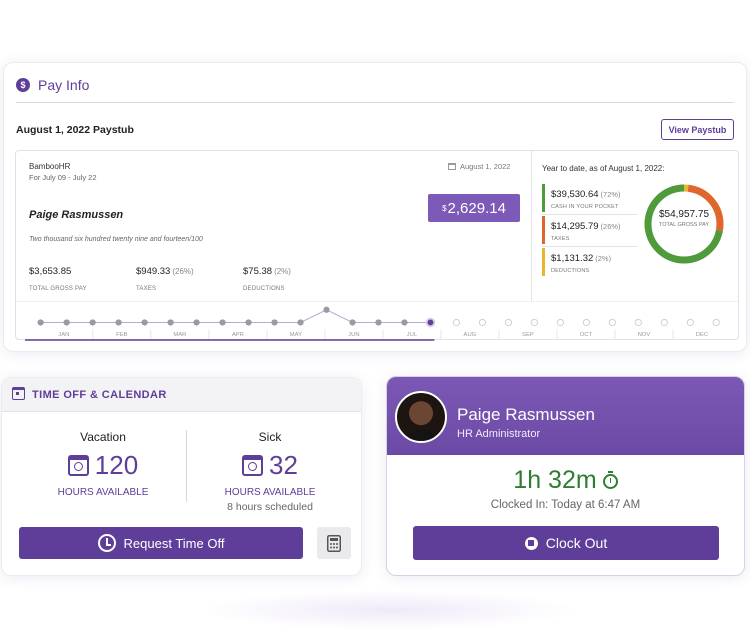 The width and height of the screenshot is (750, 636). I want to click on stat-pct: (2%), so click(282, 271).